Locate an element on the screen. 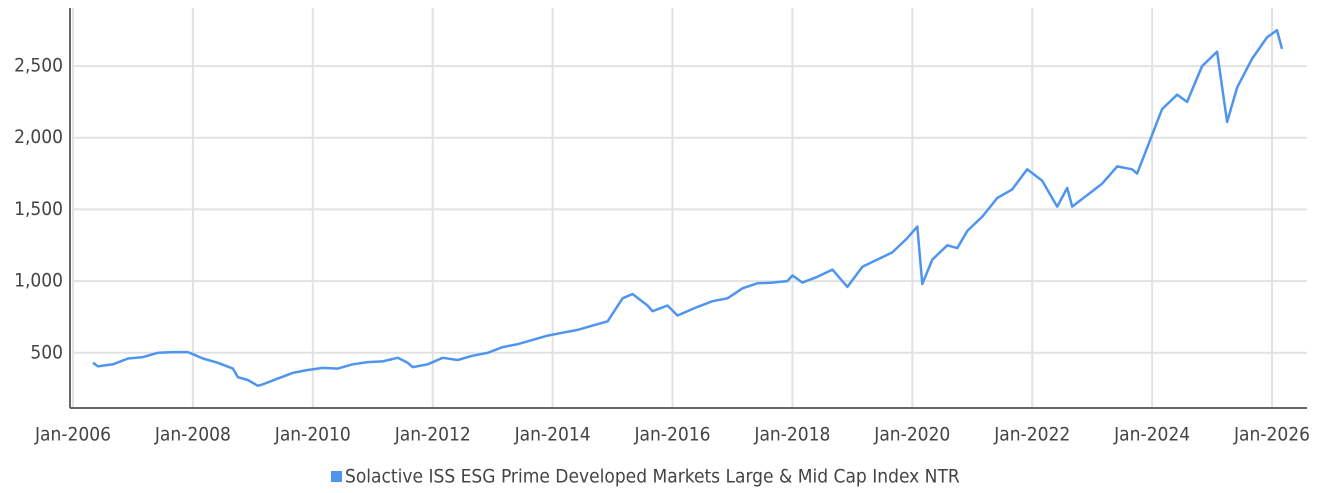  x-tick-label: Jan-2016 is located at coordinates (672, 435).